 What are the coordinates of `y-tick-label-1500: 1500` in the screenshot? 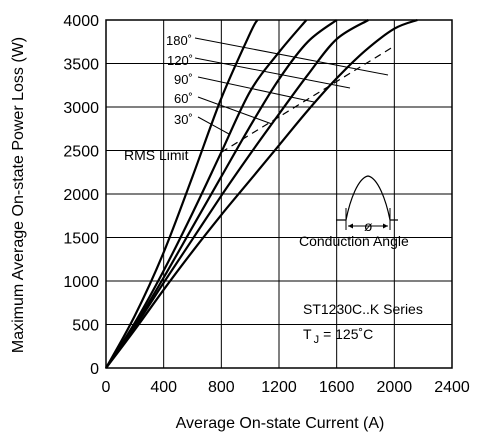 It's located at (81, 239).